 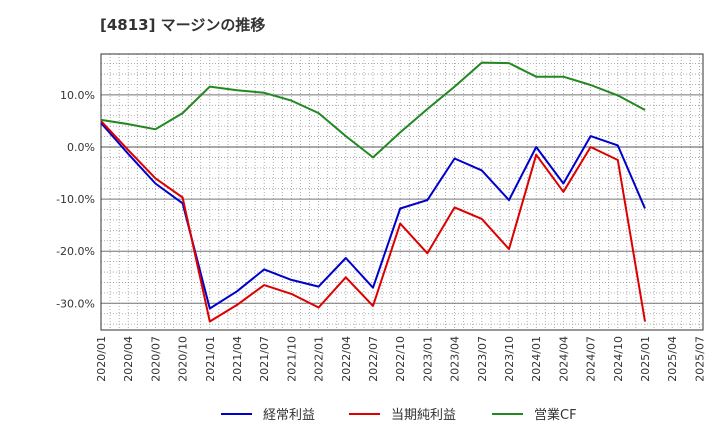 I want to click on x-tick-label: 2022/10, so click(x=400, y=359).